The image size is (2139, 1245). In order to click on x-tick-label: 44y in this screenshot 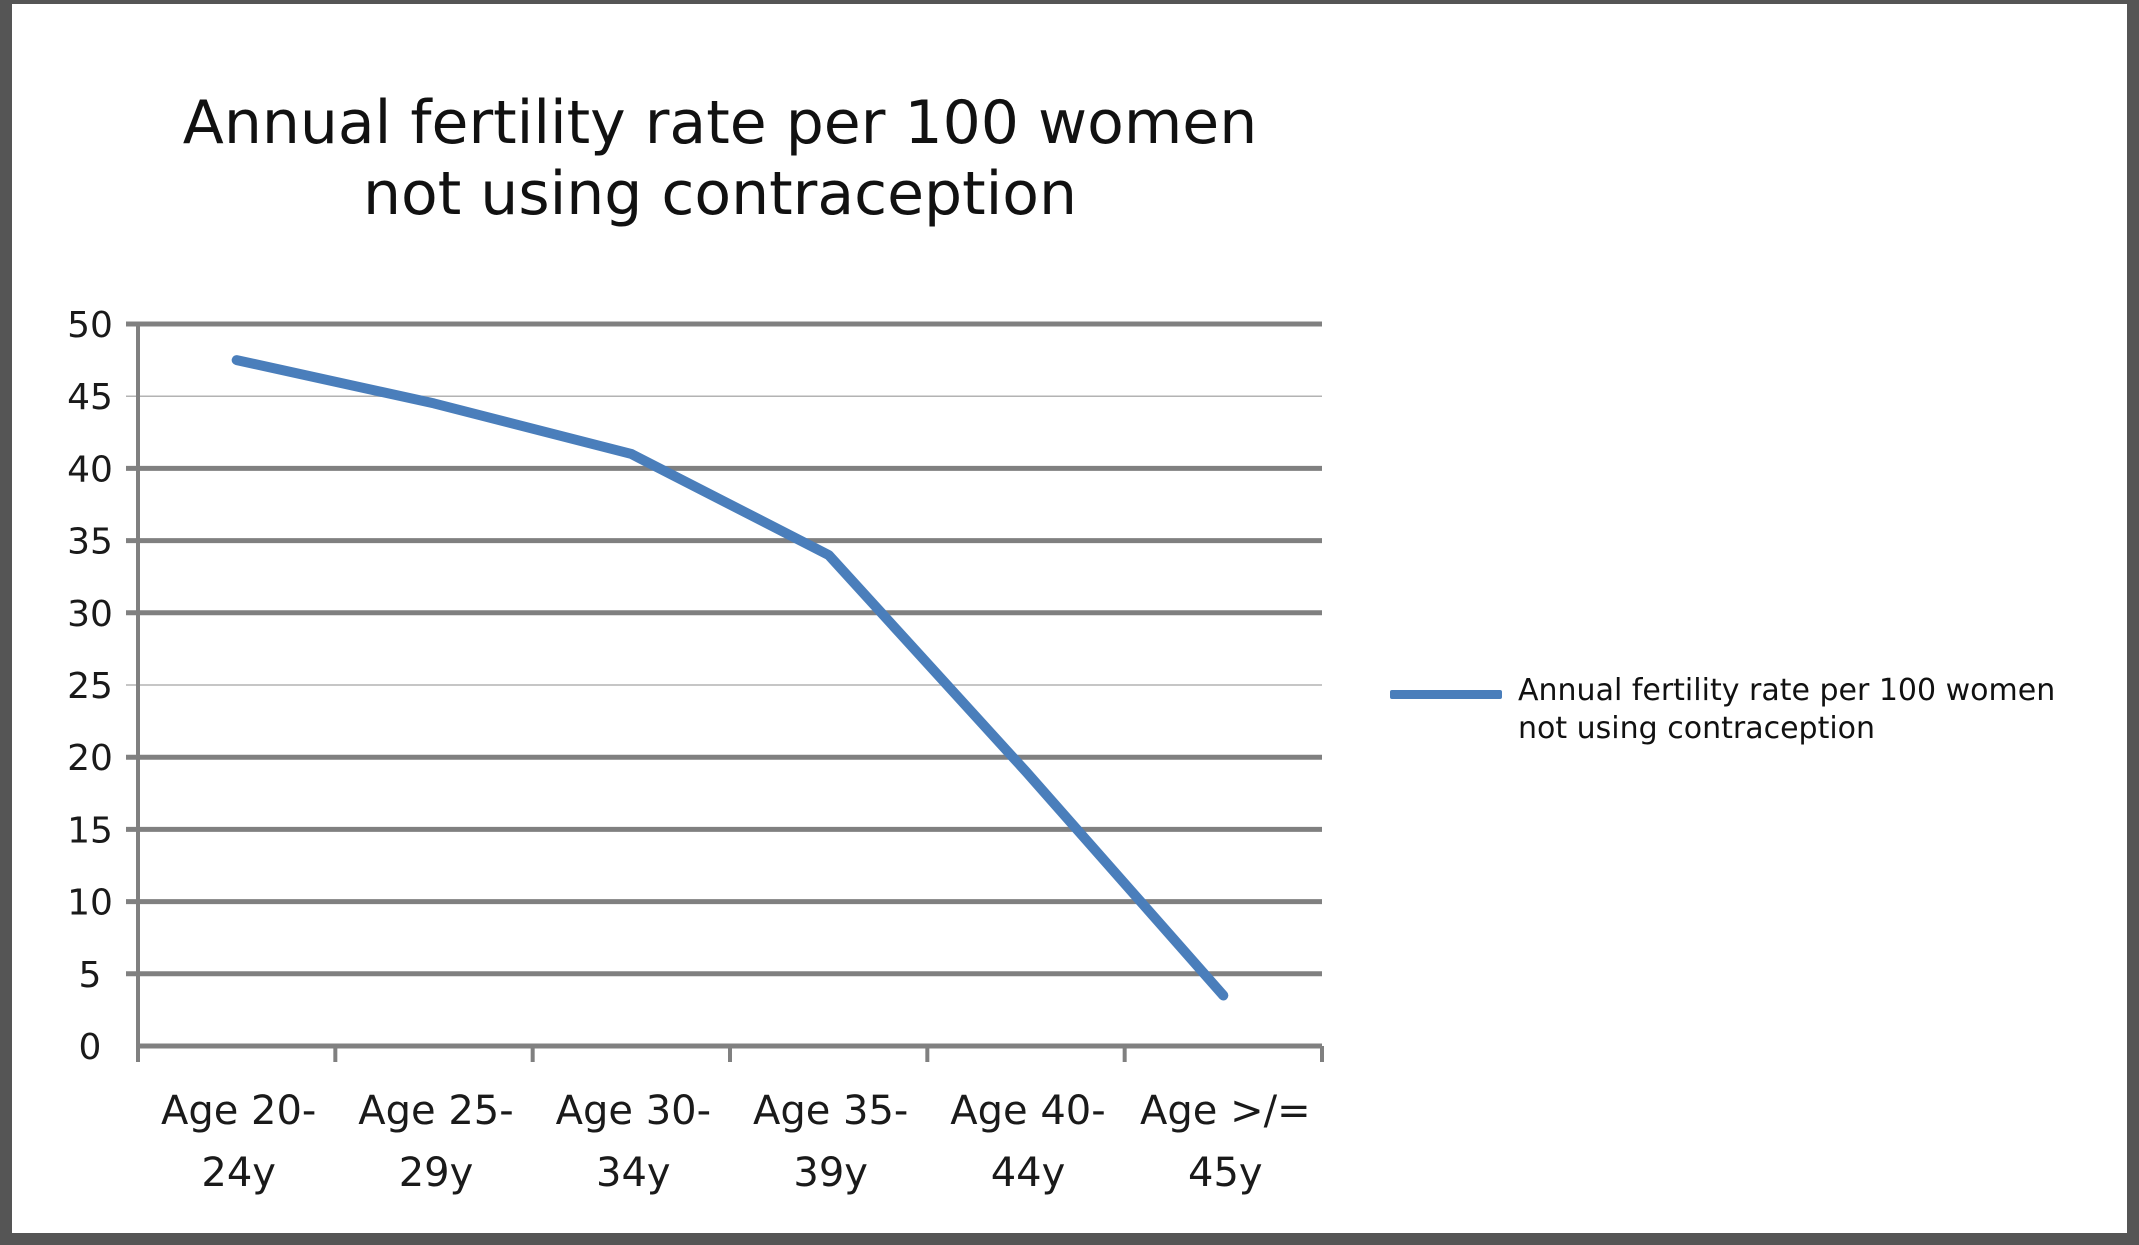, I will do `click(1028, 1173)`.